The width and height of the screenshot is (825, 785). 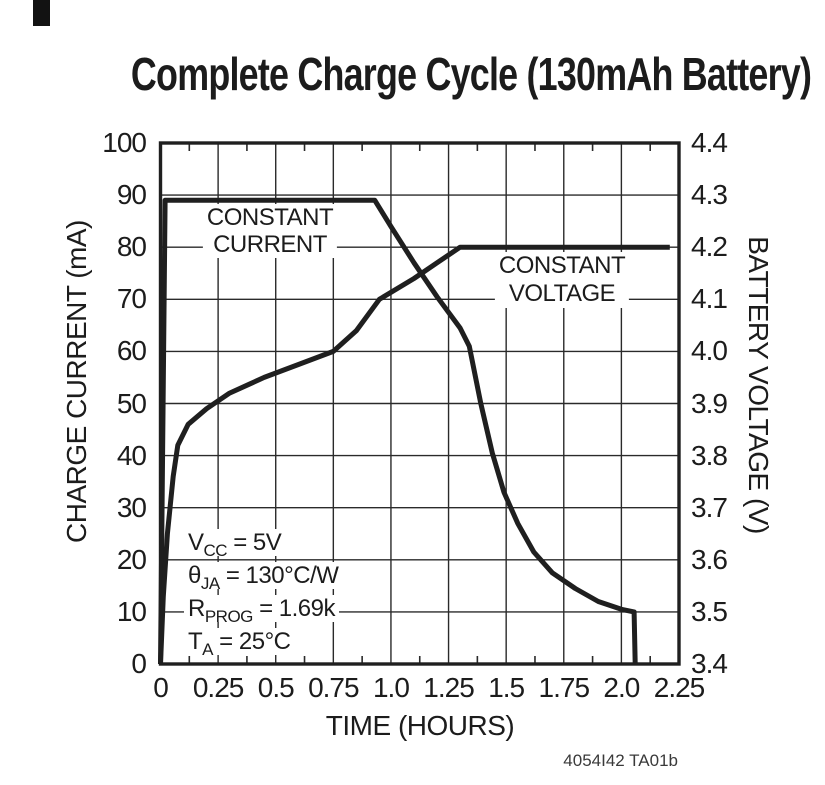 What do you see at coordinates (709, 663) in the screenshot?
I see `y-right-tick-label: 3.4` at bounding box center [709, 663].